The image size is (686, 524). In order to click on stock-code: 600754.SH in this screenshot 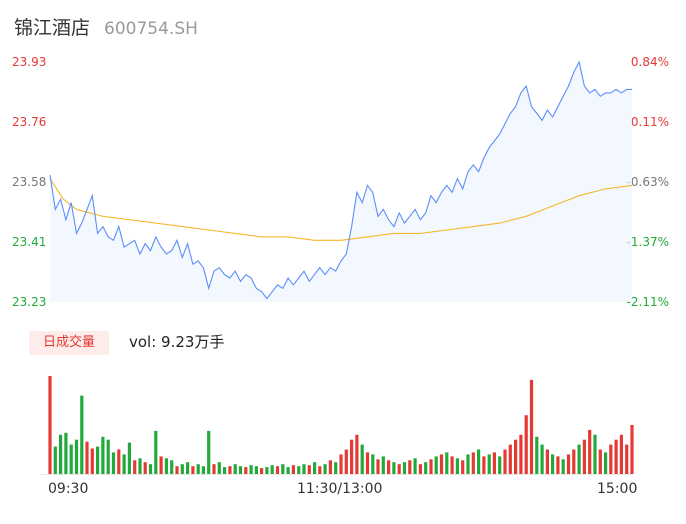, I will do `click(151, 29)`.